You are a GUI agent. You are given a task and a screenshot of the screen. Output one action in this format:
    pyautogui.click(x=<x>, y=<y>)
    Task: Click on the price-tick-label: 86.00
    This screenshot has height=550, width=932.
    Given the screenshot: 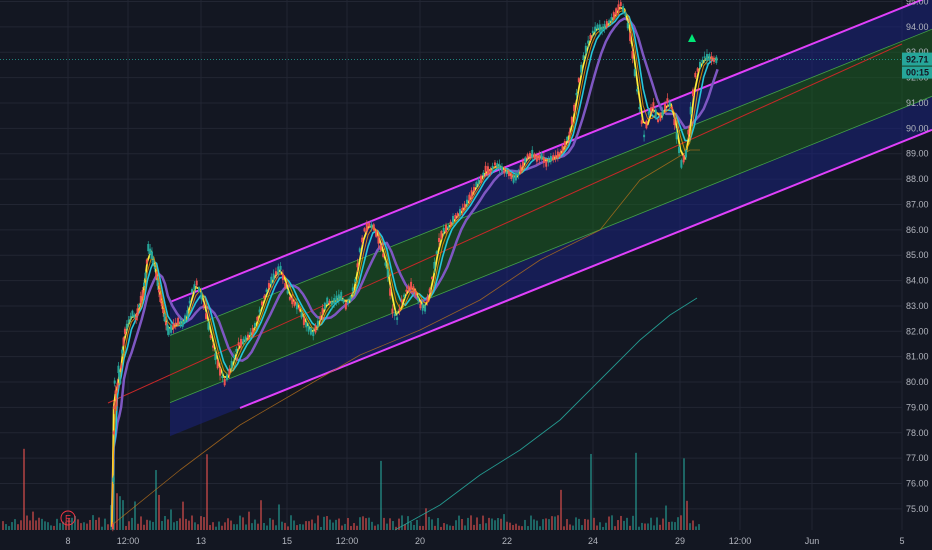 What is the action you would take?
    pyautogui.click(x=917, y=230)
    